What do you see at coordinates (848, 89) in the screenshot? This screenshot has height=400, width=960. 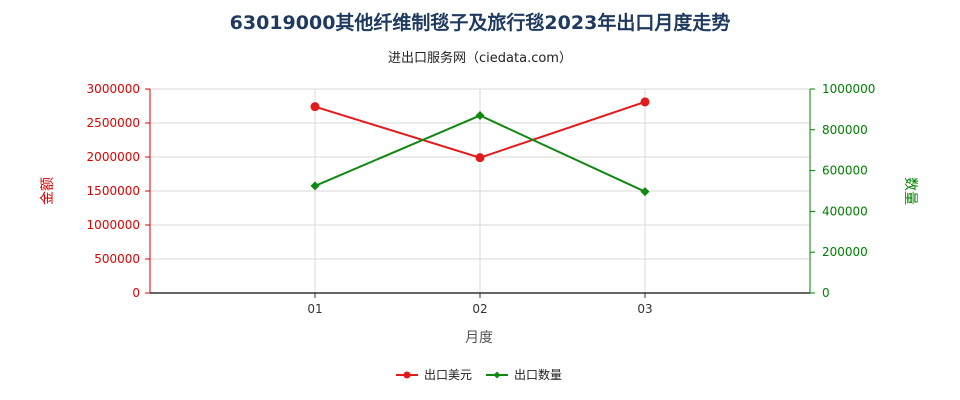 I see `right-tick-label: 1000000` at bounding box center [848, 89].